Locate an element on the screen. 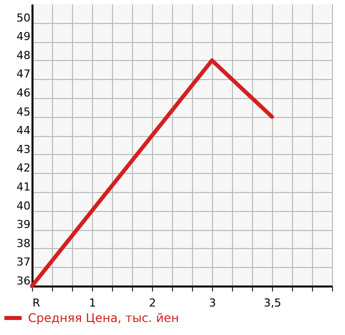  y-tick-label: 48 is located at coordinates (23, 55).